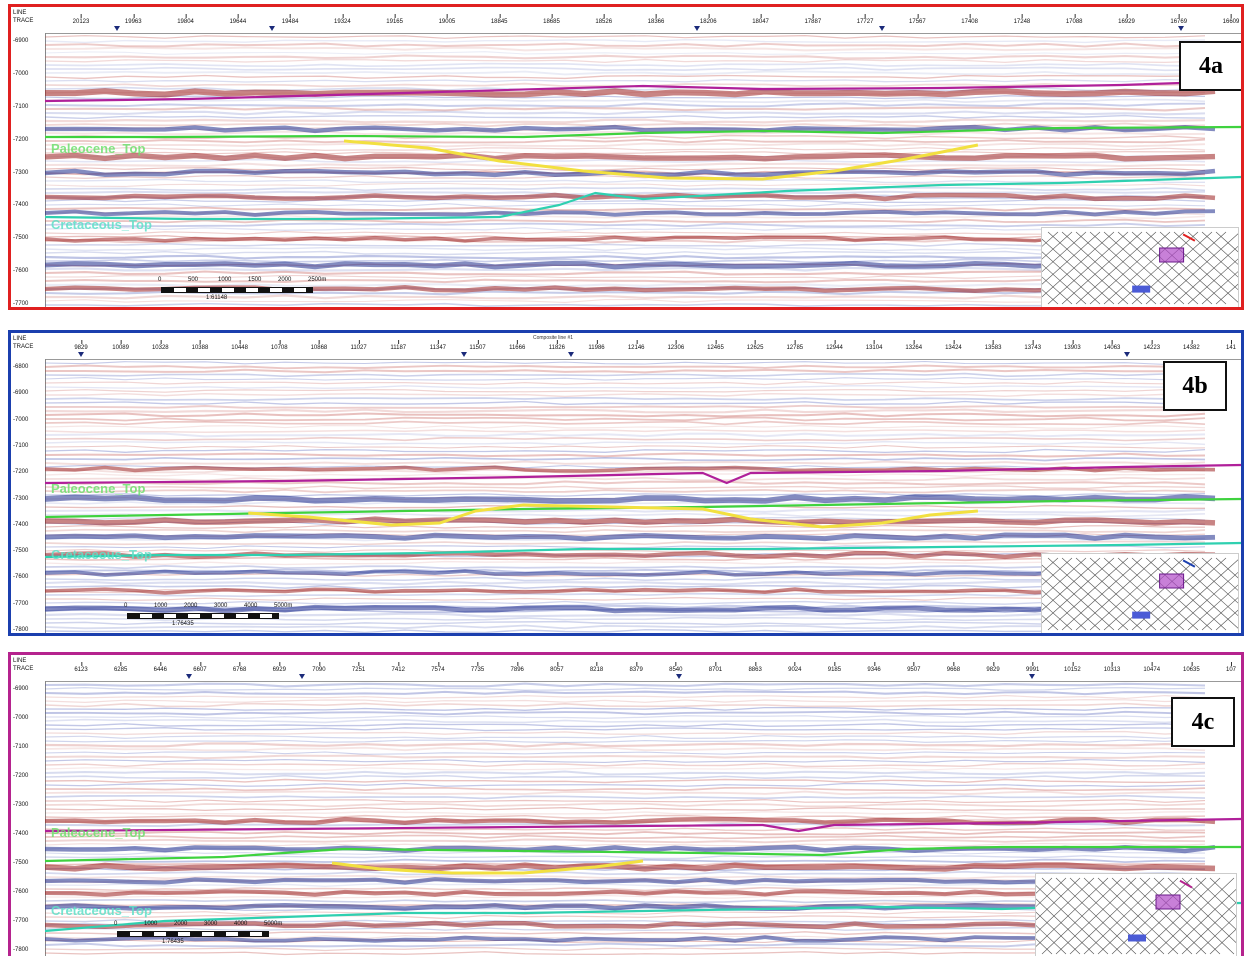 The height and width of the screenshot is (956, 1247). I want to click on scale-tick-label: 4000, so click(241, 924).